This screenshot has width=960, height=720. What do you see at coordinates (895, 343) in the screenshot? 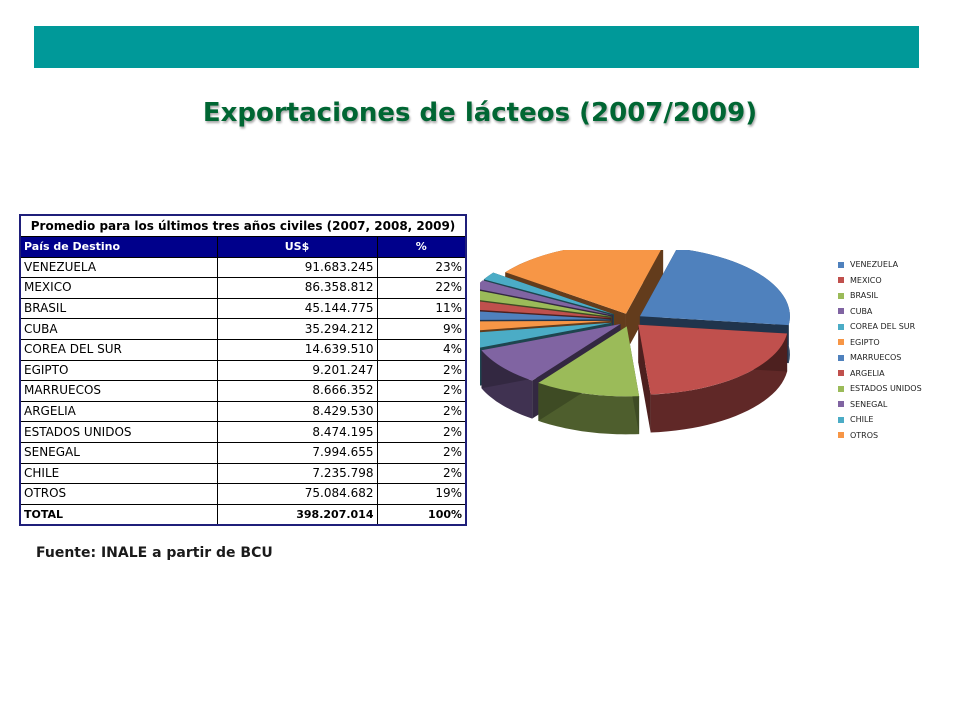
I see `legend-item: EGIPTO` at bounding box center [895, 343].